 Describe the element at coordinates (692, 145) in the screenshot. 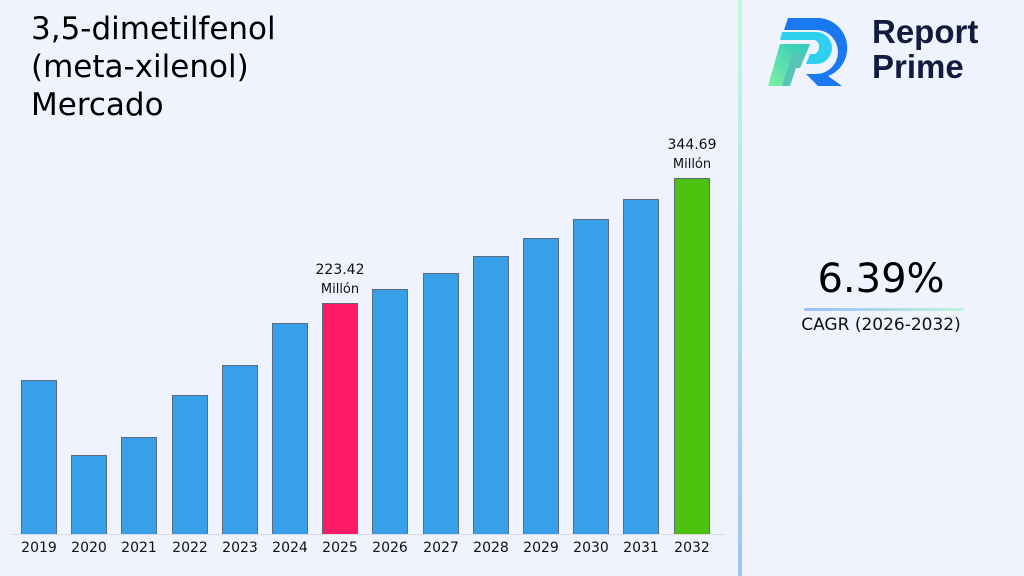

I see `data-label-value: 344.69` at that location.